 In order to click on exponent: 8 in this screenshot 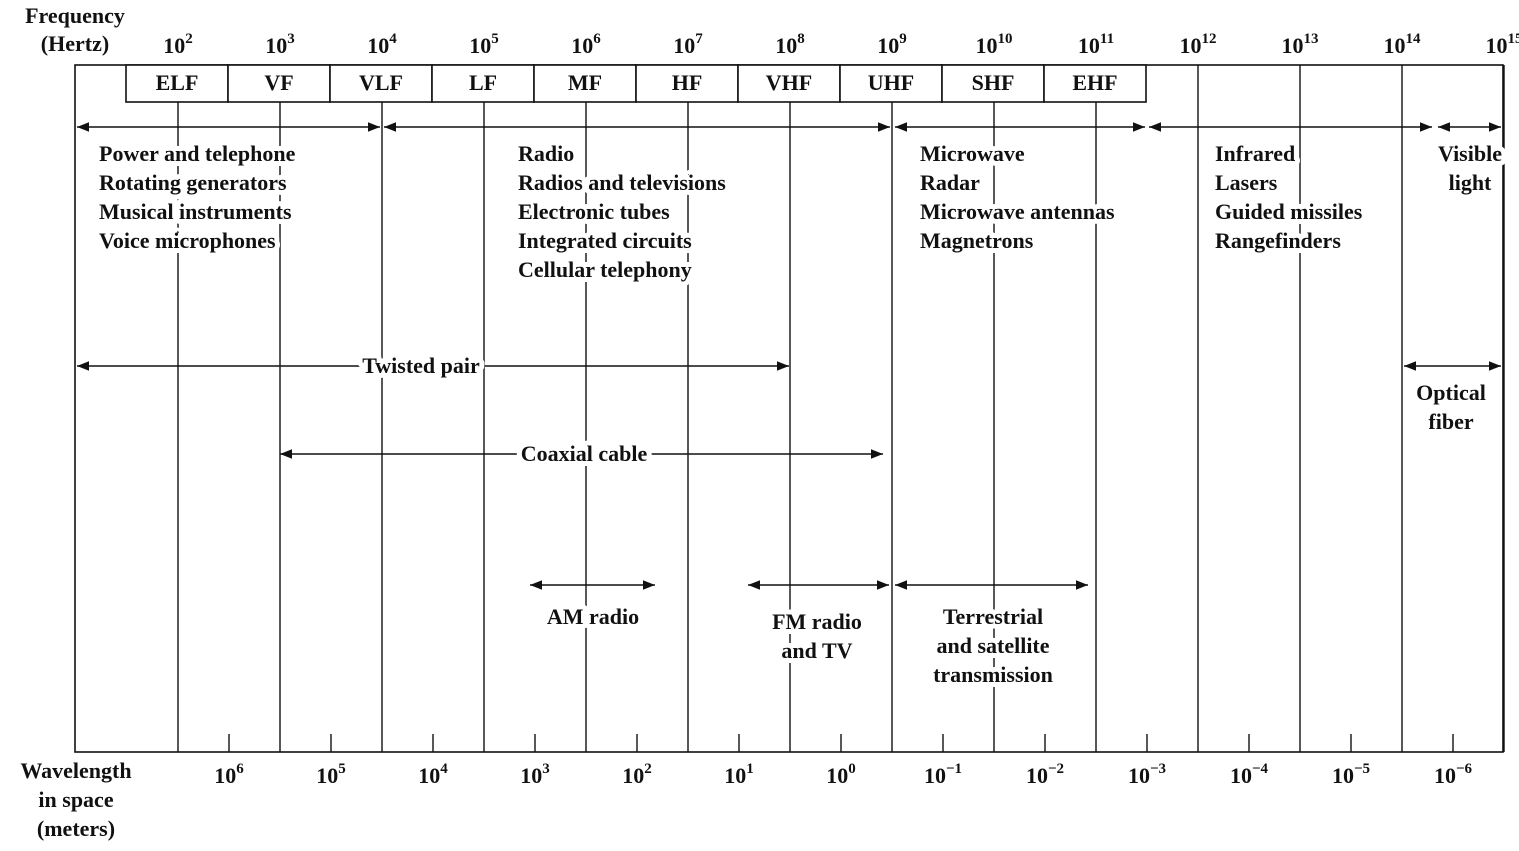, I will do `click(801, 39)`.